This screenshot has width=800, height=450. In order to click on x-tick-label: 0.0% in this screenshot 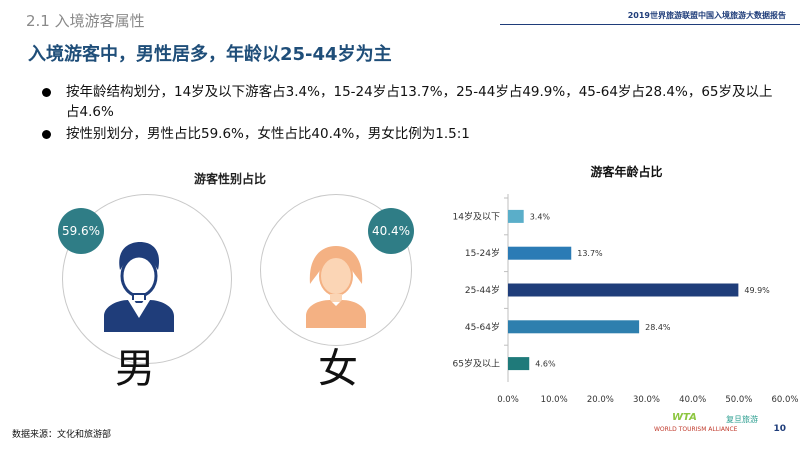, I will do `click(508, 400)`.